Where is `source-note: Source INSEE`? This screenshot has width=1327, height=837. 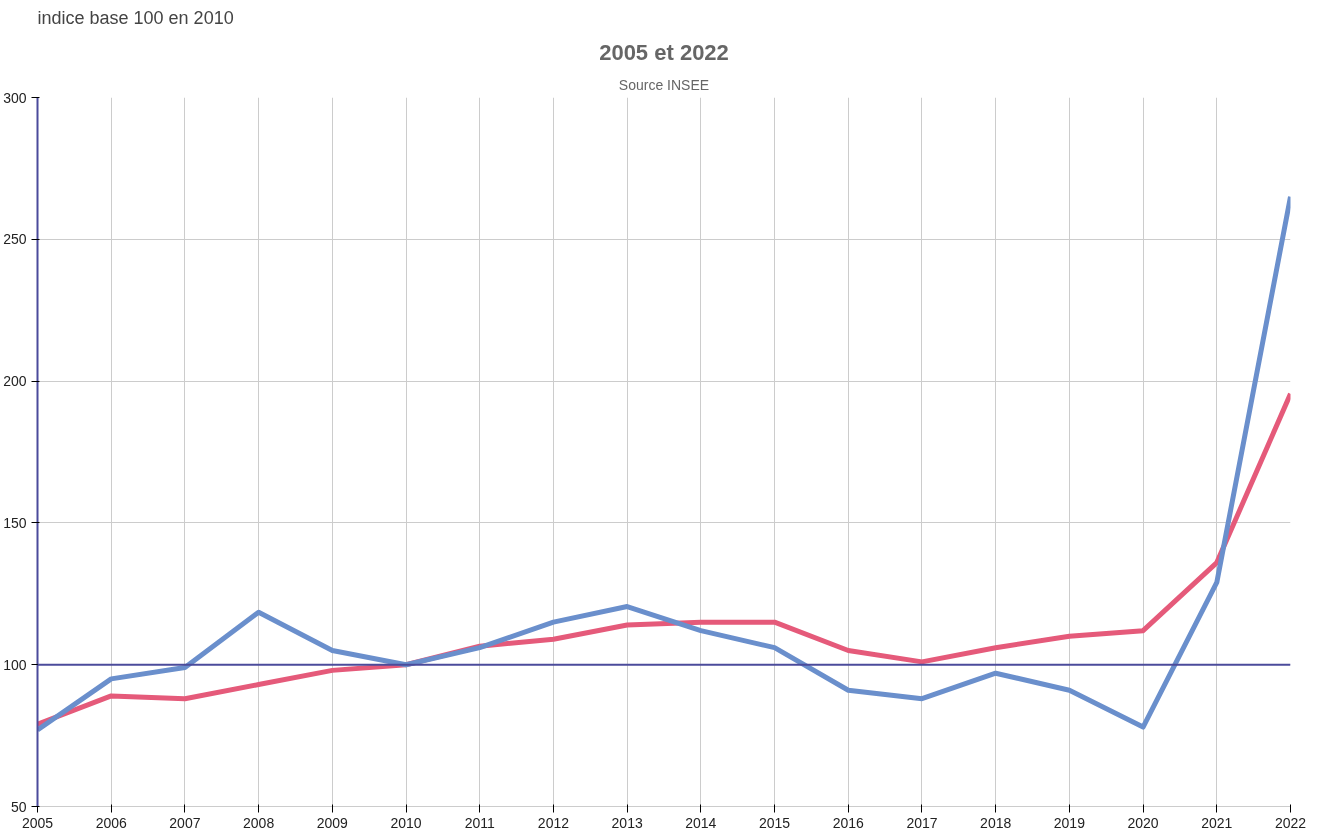
source-note: Source INSEE is located at coordinates (664, 84).